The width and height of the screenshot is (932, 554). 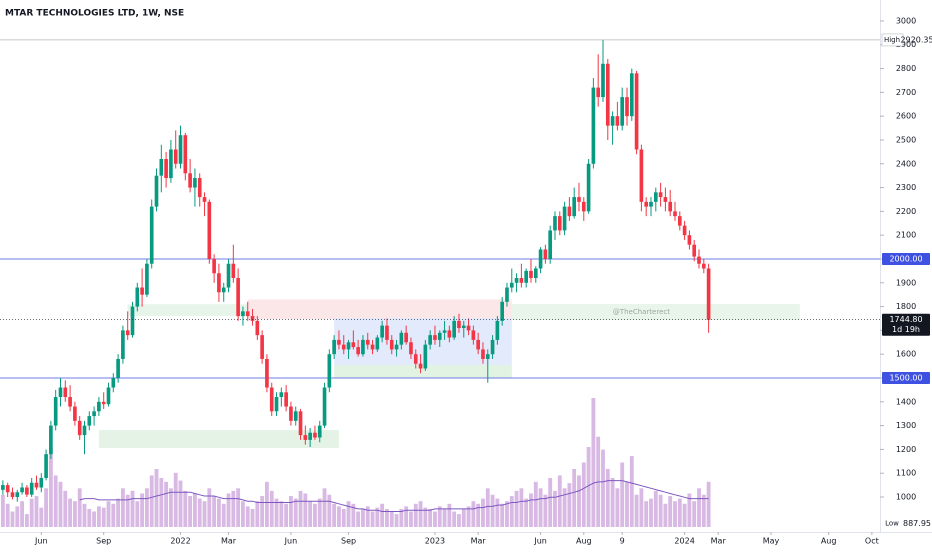 I want to click on y-tick-label: 2200, so click(x=906, y=211).